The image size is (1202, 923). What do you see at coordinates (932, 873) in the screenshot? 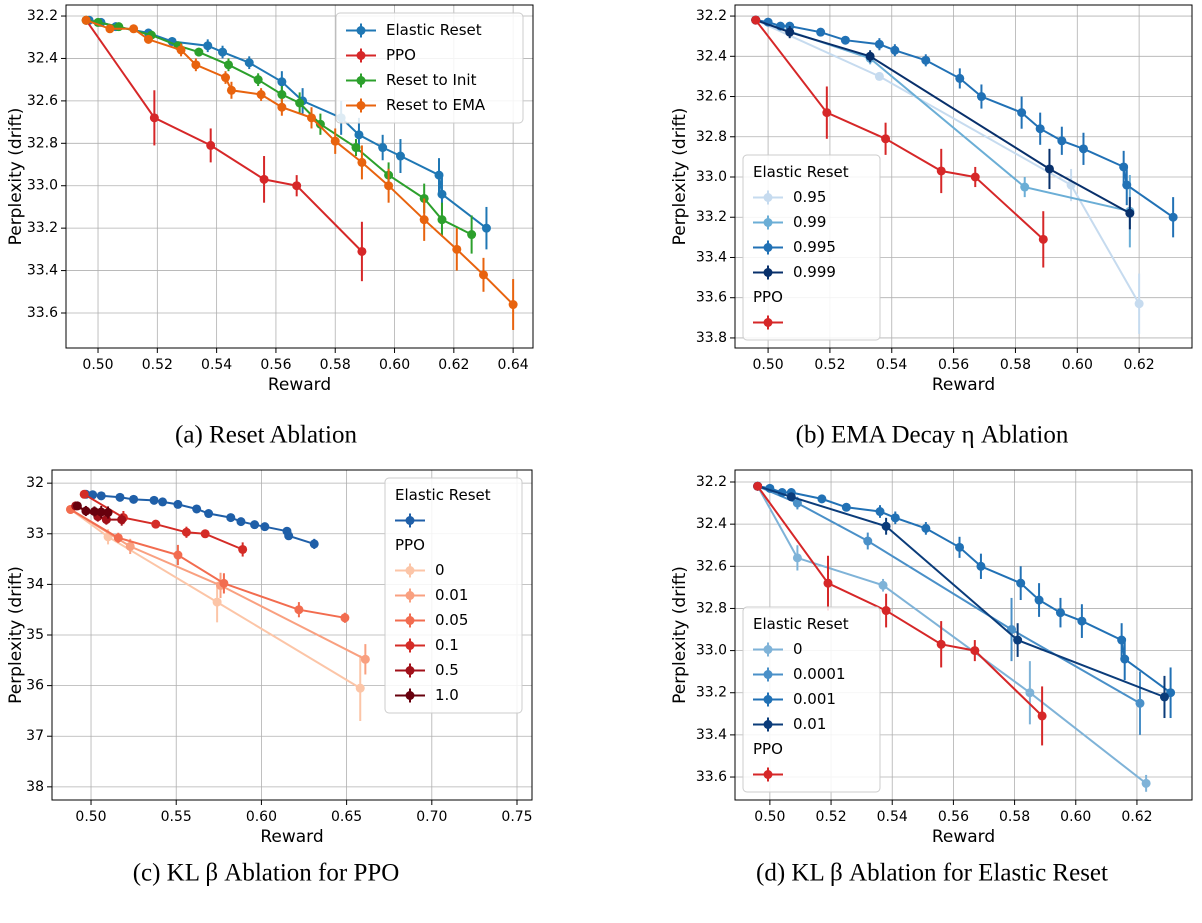
I see `caption: (d) KL β Ablation for Elastic Reset` at bounding box center [932, 873].